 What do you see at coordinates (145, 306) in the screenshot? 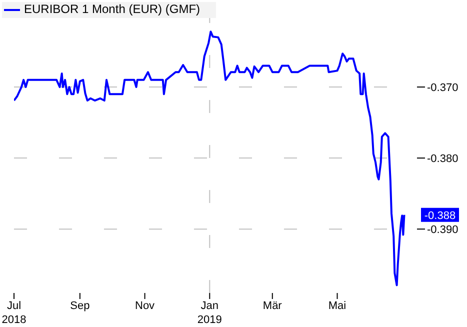
I see `x-tick-label: Nov` at bounding box center [145, 306].